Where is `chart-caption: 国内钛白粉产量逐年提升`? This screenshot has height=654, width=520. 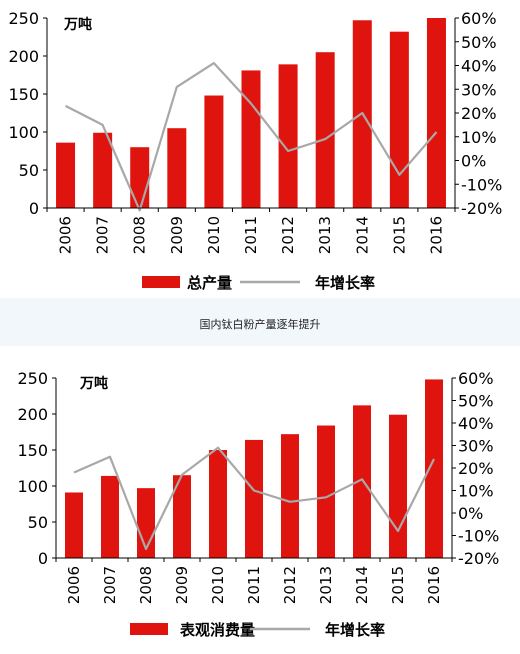
chart-caption: 国内钛白粉产量逐年提升 is located at coordinates (260, 324).